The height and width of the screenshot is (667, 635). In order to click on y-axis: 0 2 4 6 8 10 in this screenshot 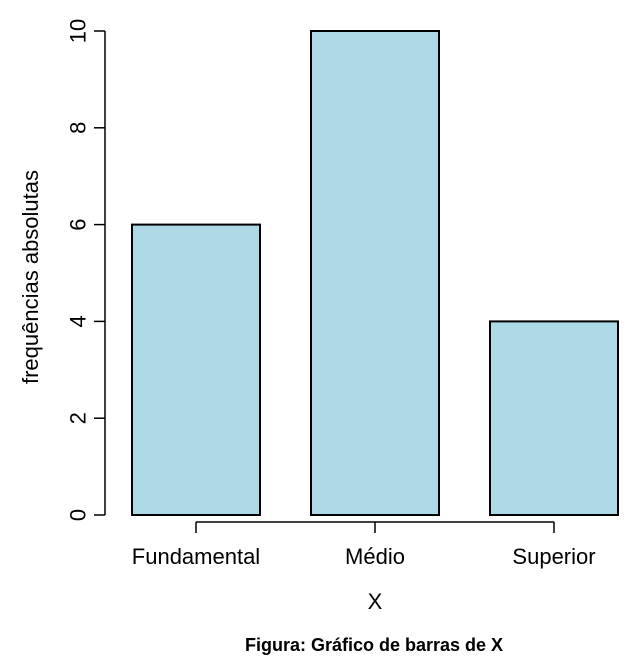, I will do `click(86, 270)`.